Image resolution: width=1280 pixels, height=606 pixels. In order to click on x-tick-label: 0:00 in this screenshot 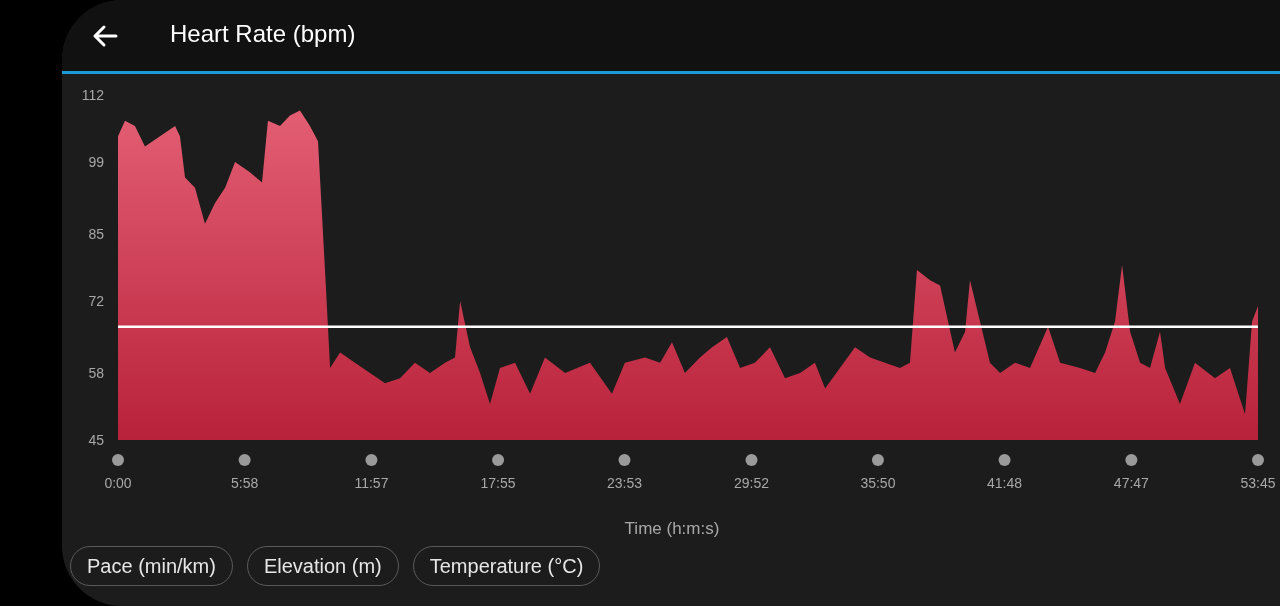, I will do `click(118, 483)`.